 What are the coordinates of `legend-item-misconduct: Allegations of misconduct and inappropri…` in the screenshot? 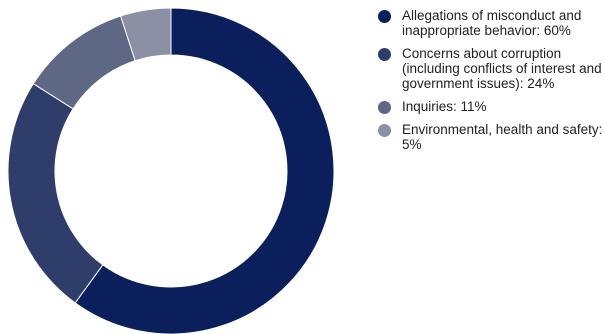 It's located at (490, 23).